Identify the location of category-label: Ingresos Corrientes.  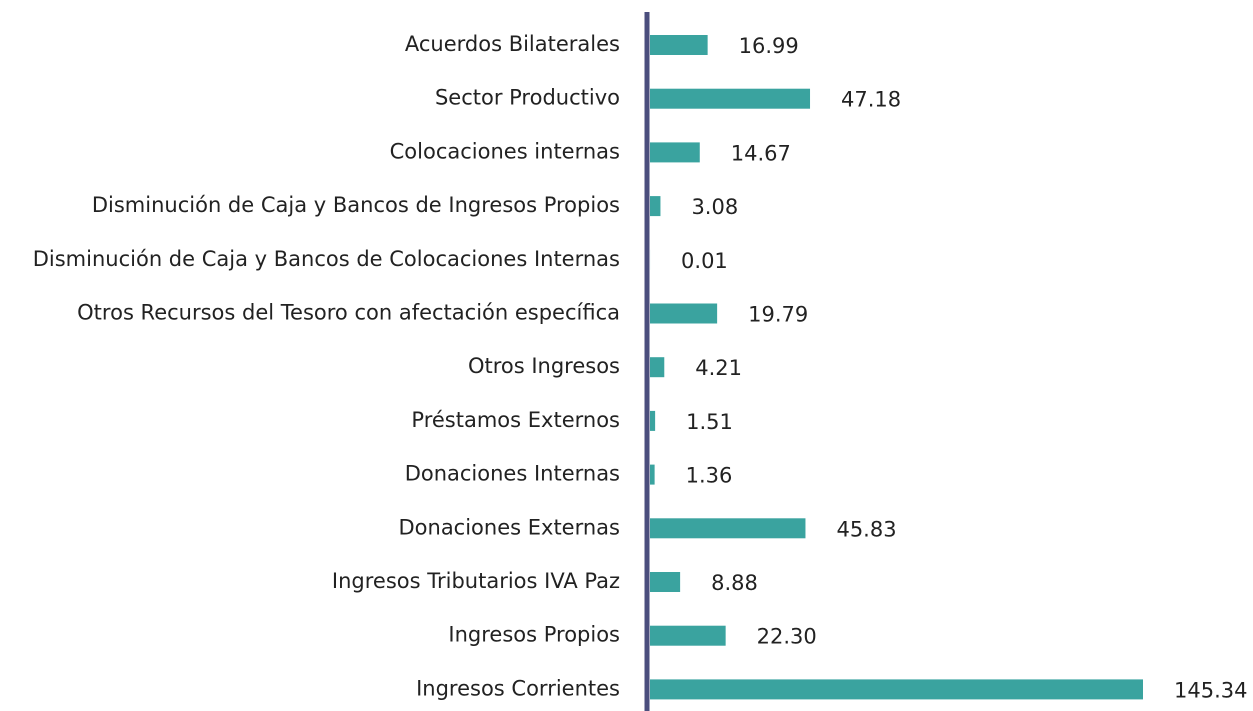
(518, 688).